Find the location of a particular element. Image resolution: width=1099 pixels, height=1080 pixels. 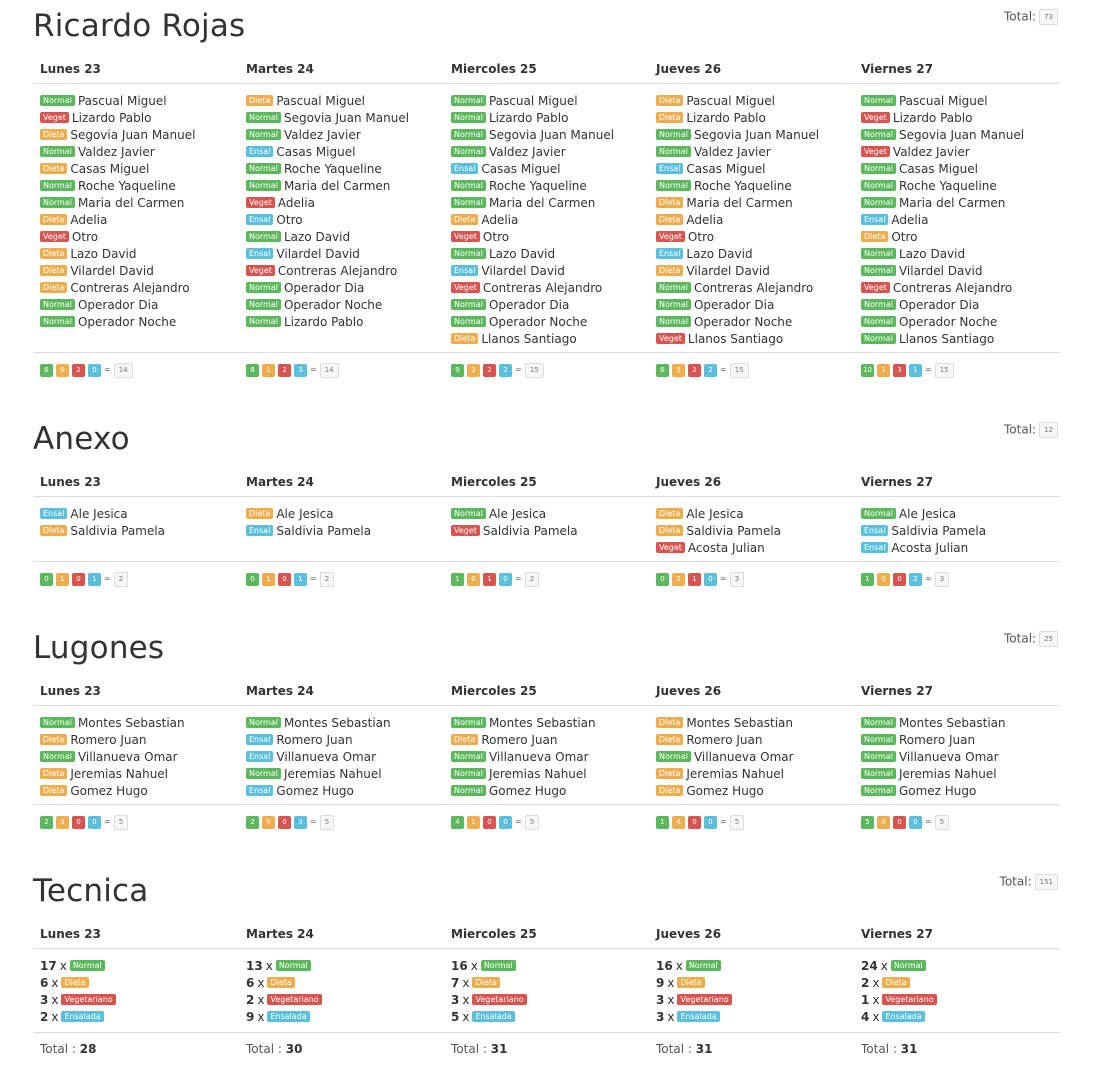

count-badge-dieta: 2 is located at coordinates (473, 370).